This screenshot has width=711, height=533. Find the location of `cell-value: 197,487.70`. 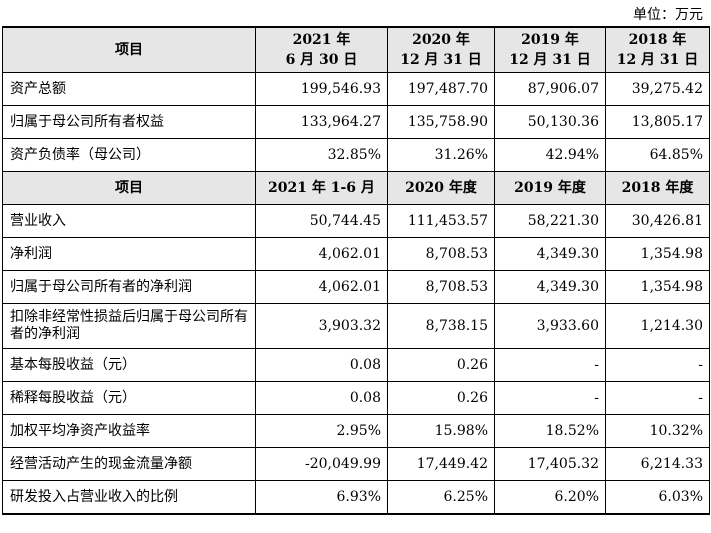

cell-value: 197,487.70 is located at coordinates (441, 89).